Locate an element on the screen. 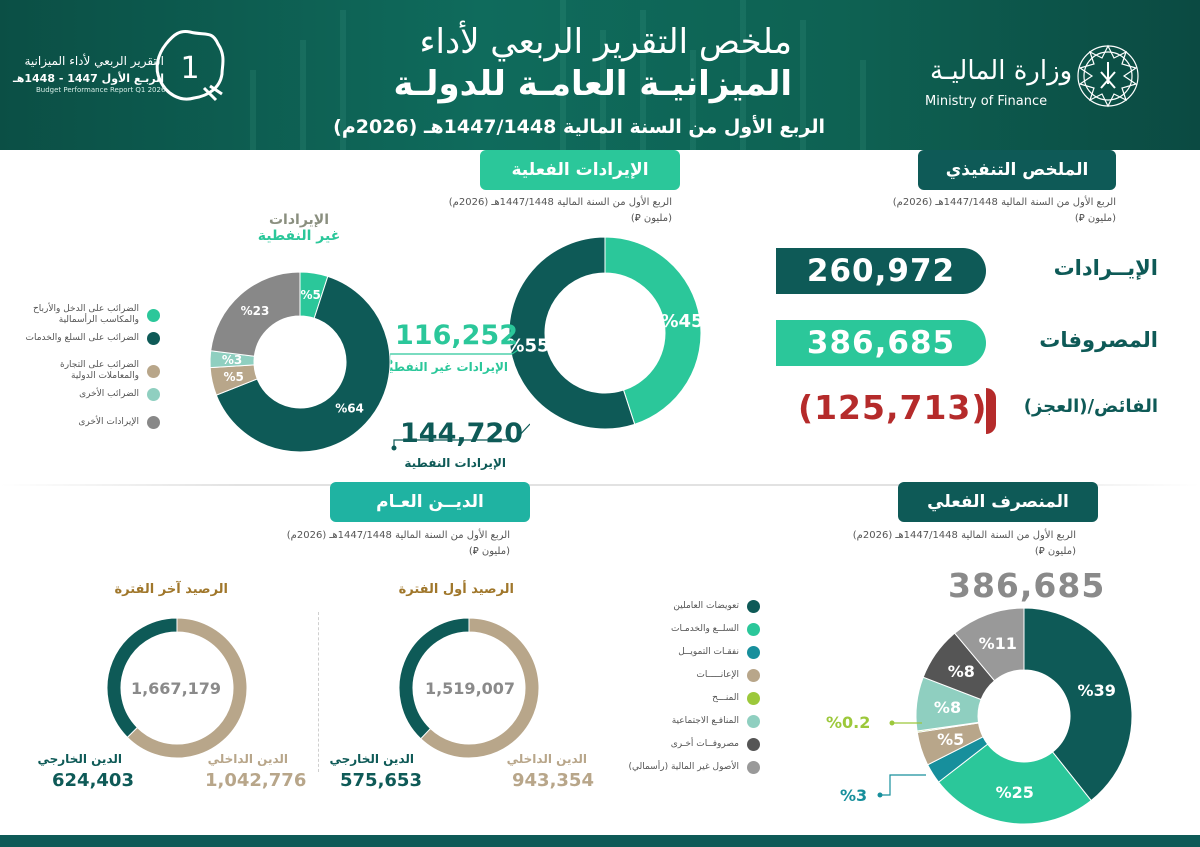 Image resolution: width=1200 pixels, height=847 pixels. report-name-ar: التقرير الربعي لأداء الميزانية is located at coordinates (94, 61).